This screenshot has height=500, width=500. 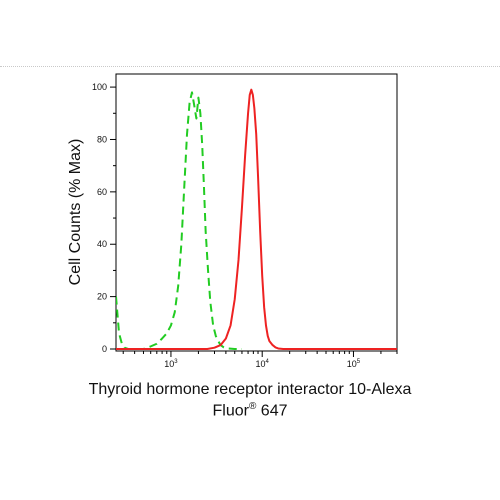 What do you see at coordinates (102, 139) in the screenshot?
I see `y-tick-label: 80` at bounding box center [102, 139].